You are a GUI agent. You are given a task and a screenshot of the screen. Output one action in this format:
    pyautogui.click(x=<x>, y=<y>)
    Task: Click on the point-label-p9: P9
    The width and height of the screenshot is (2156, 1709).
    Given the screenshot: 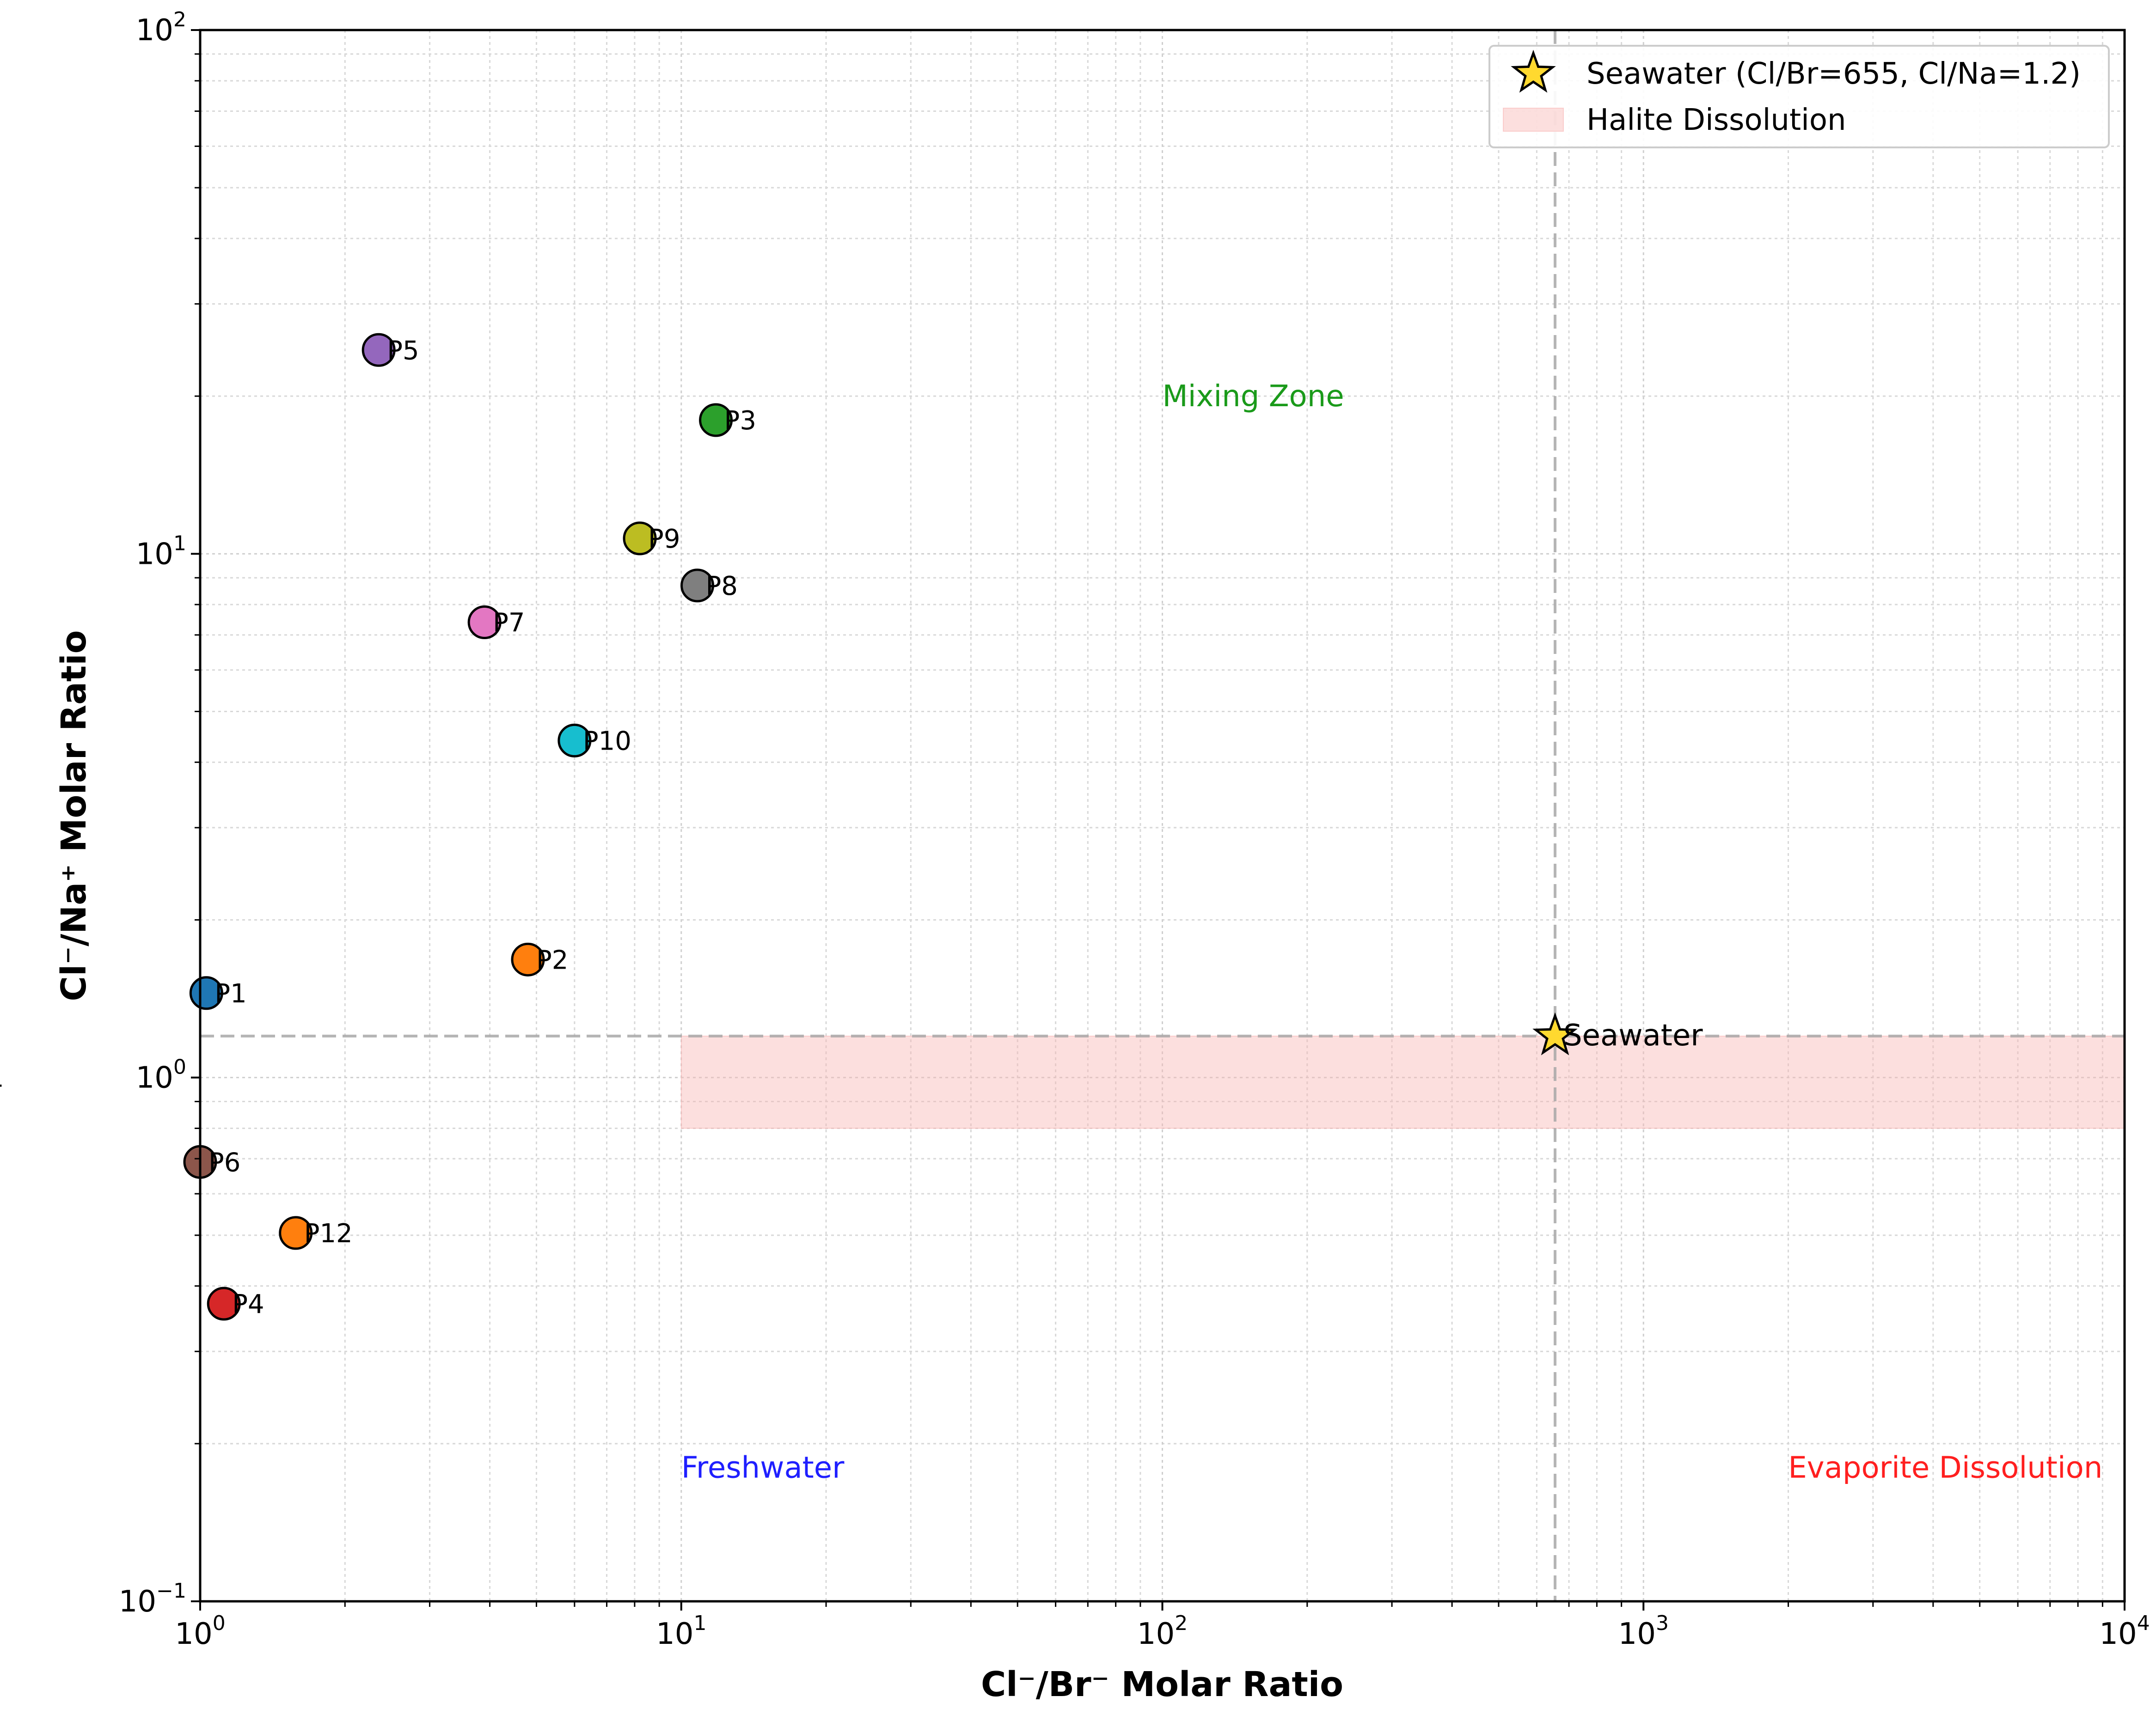 What is the action you would take?
    pyautogui.click(x=664, y=539)
    